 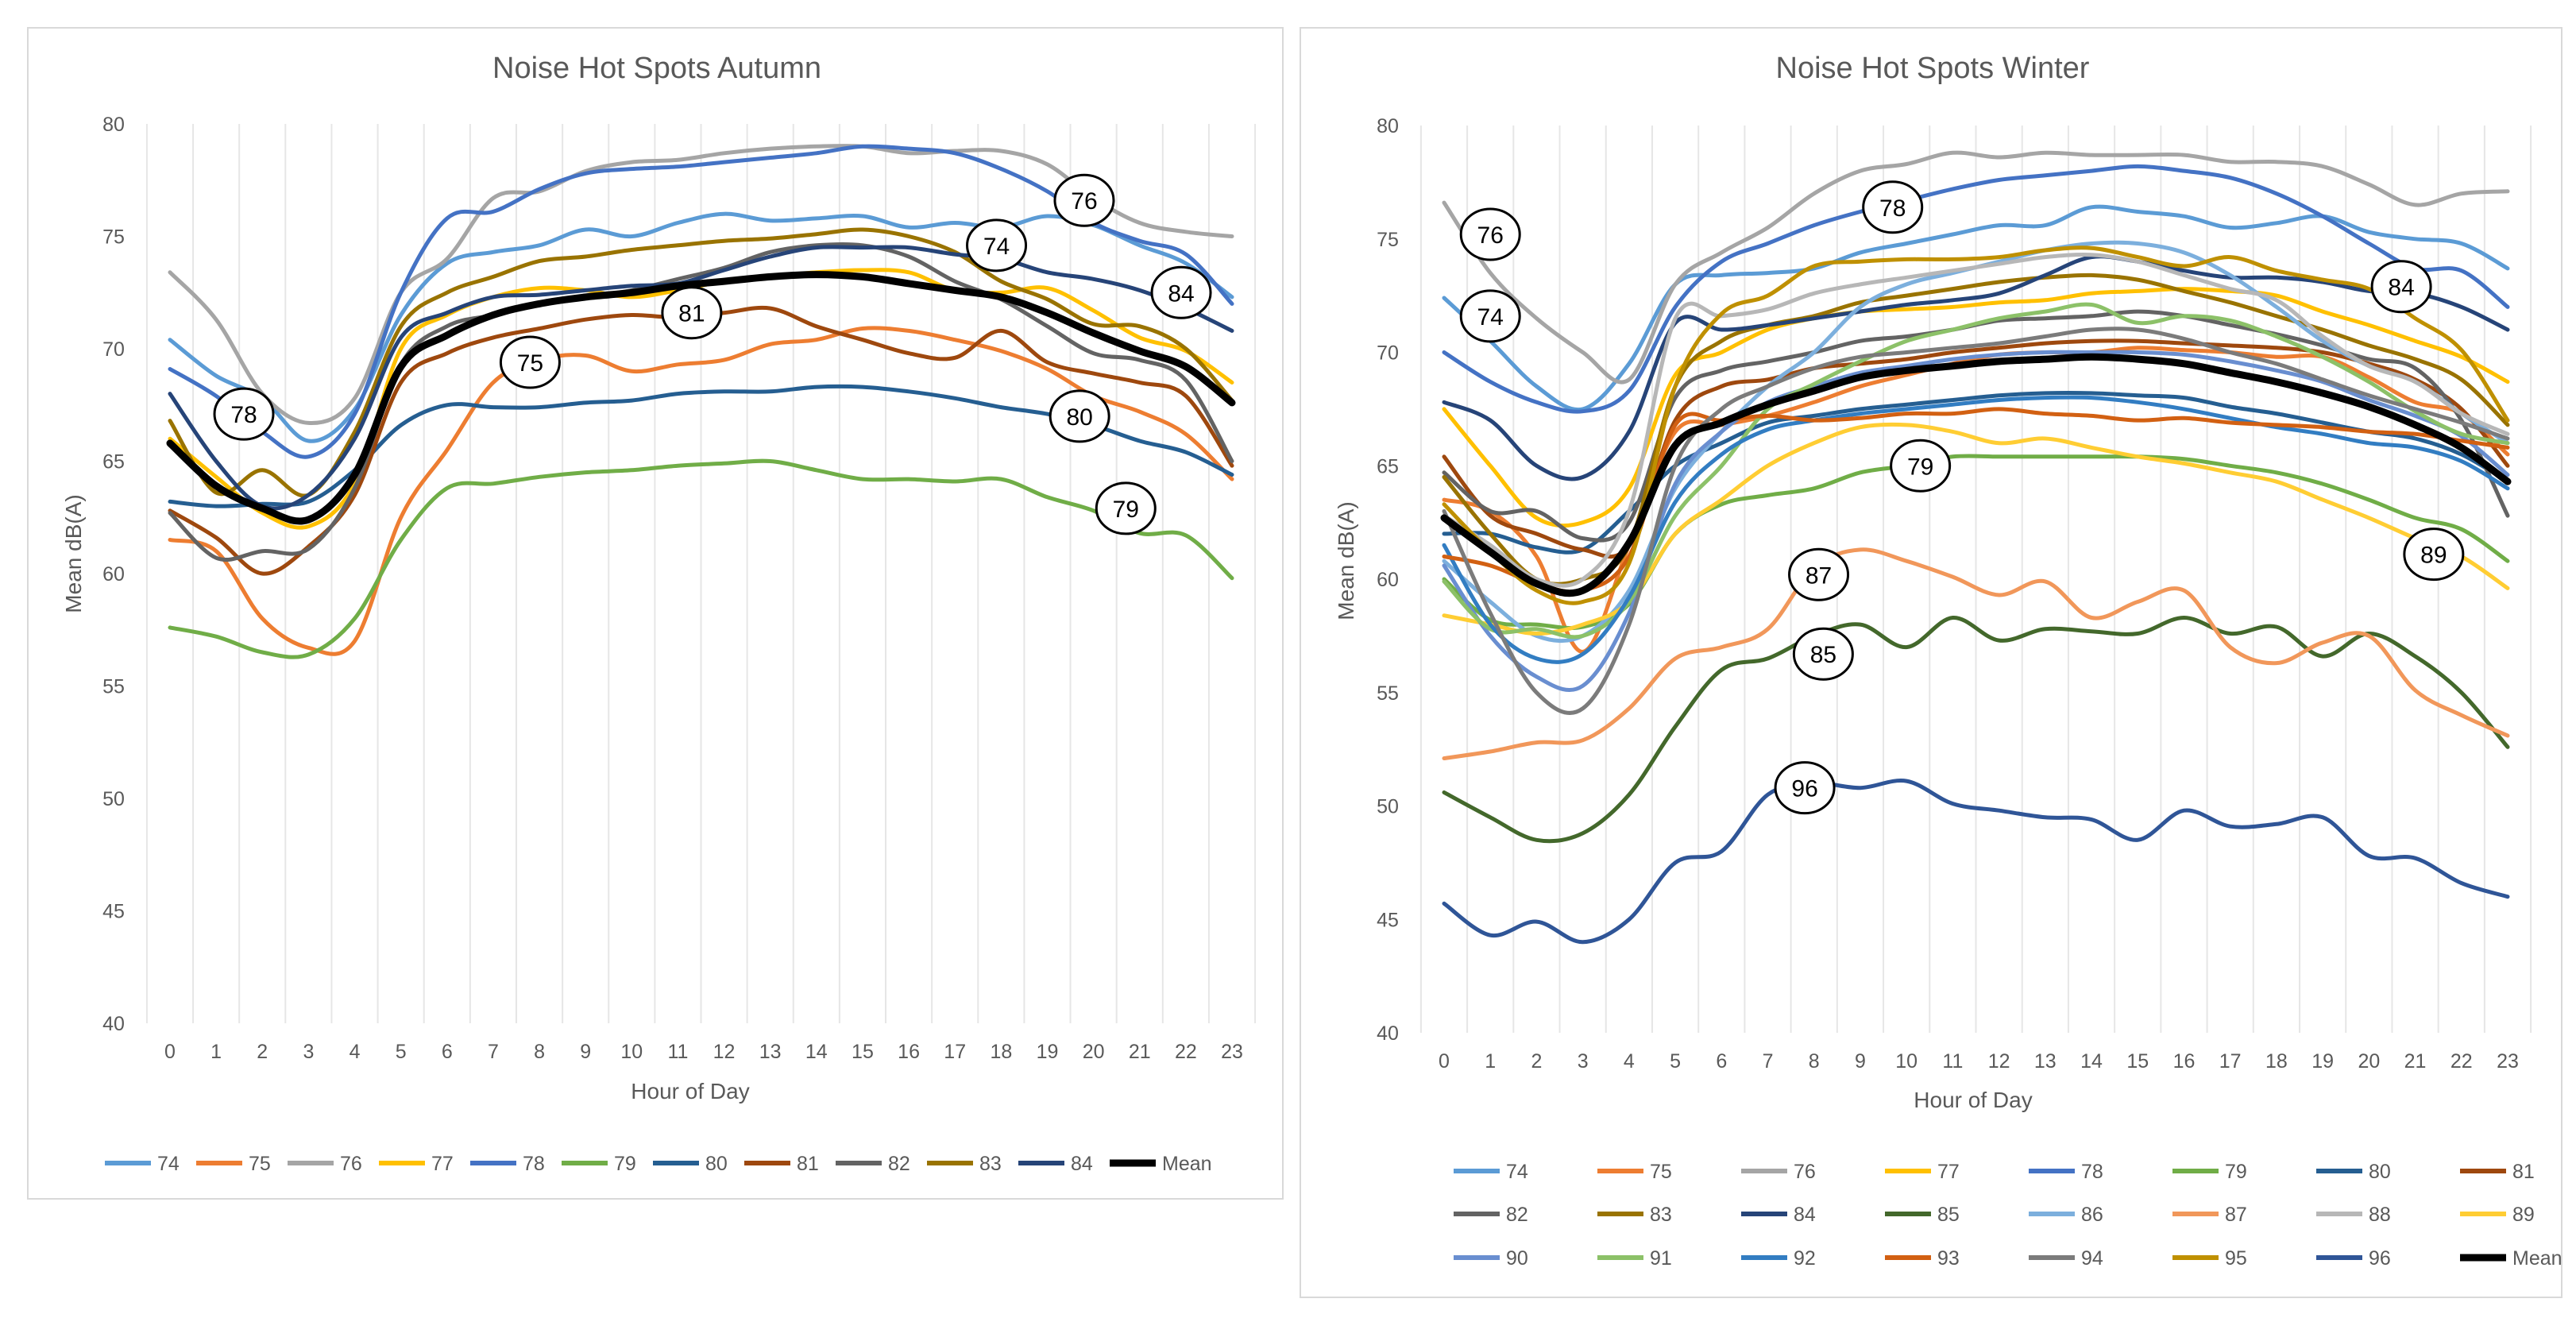 What do you see at coordinates (114, 462) in the screenshot?
I see `y-tick-label: 65` at bounding box center [114, 462].